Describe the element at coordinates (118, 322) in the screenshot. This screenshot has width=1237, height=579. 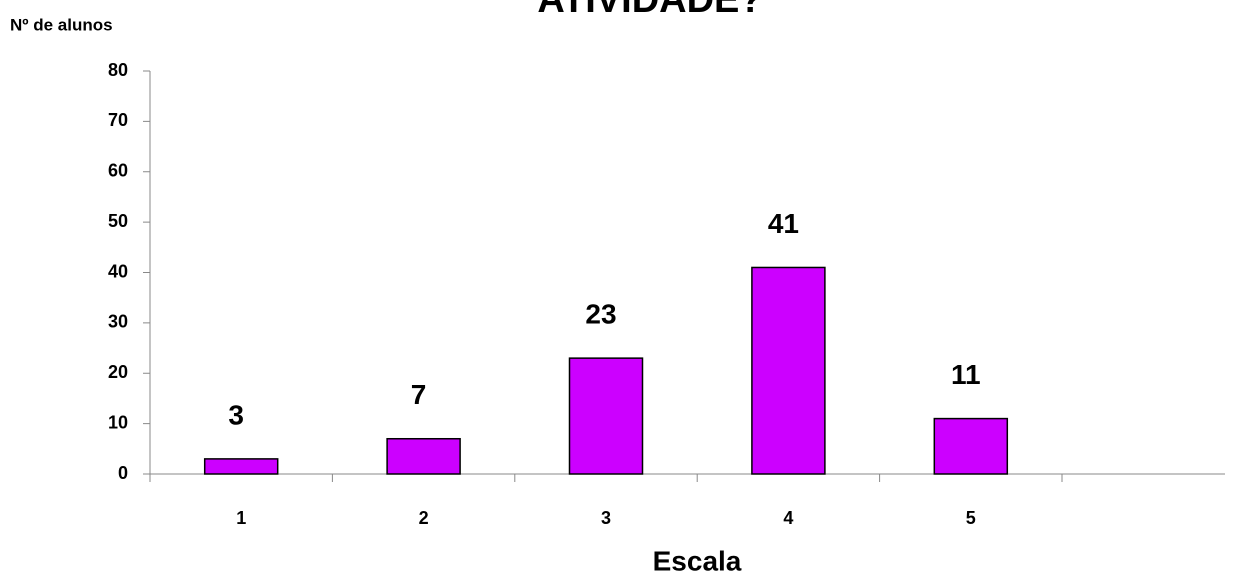
I see `y-tick-label: 30` at that location.